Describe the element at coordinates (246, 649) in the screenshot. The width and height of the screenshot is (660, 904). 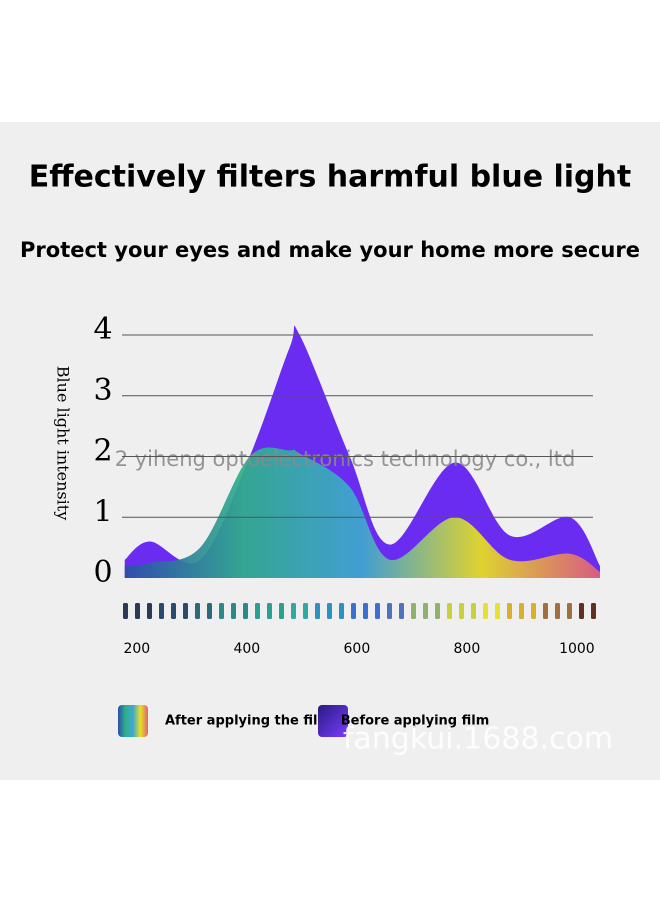
I see `x-tick-label: 400` at that location.